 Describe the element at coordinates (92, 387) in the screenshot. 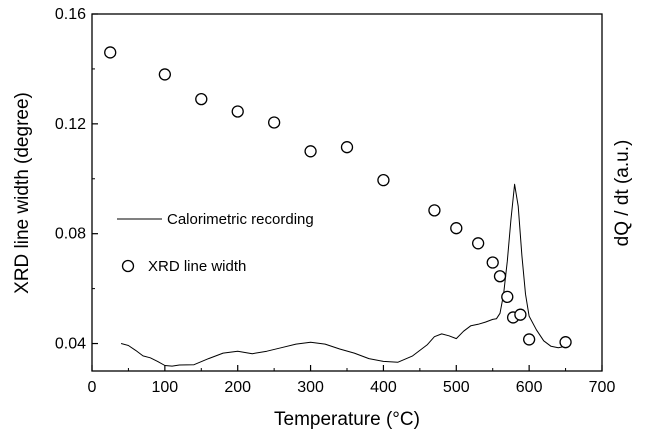

I see `x-tick-label: 0` at that location.